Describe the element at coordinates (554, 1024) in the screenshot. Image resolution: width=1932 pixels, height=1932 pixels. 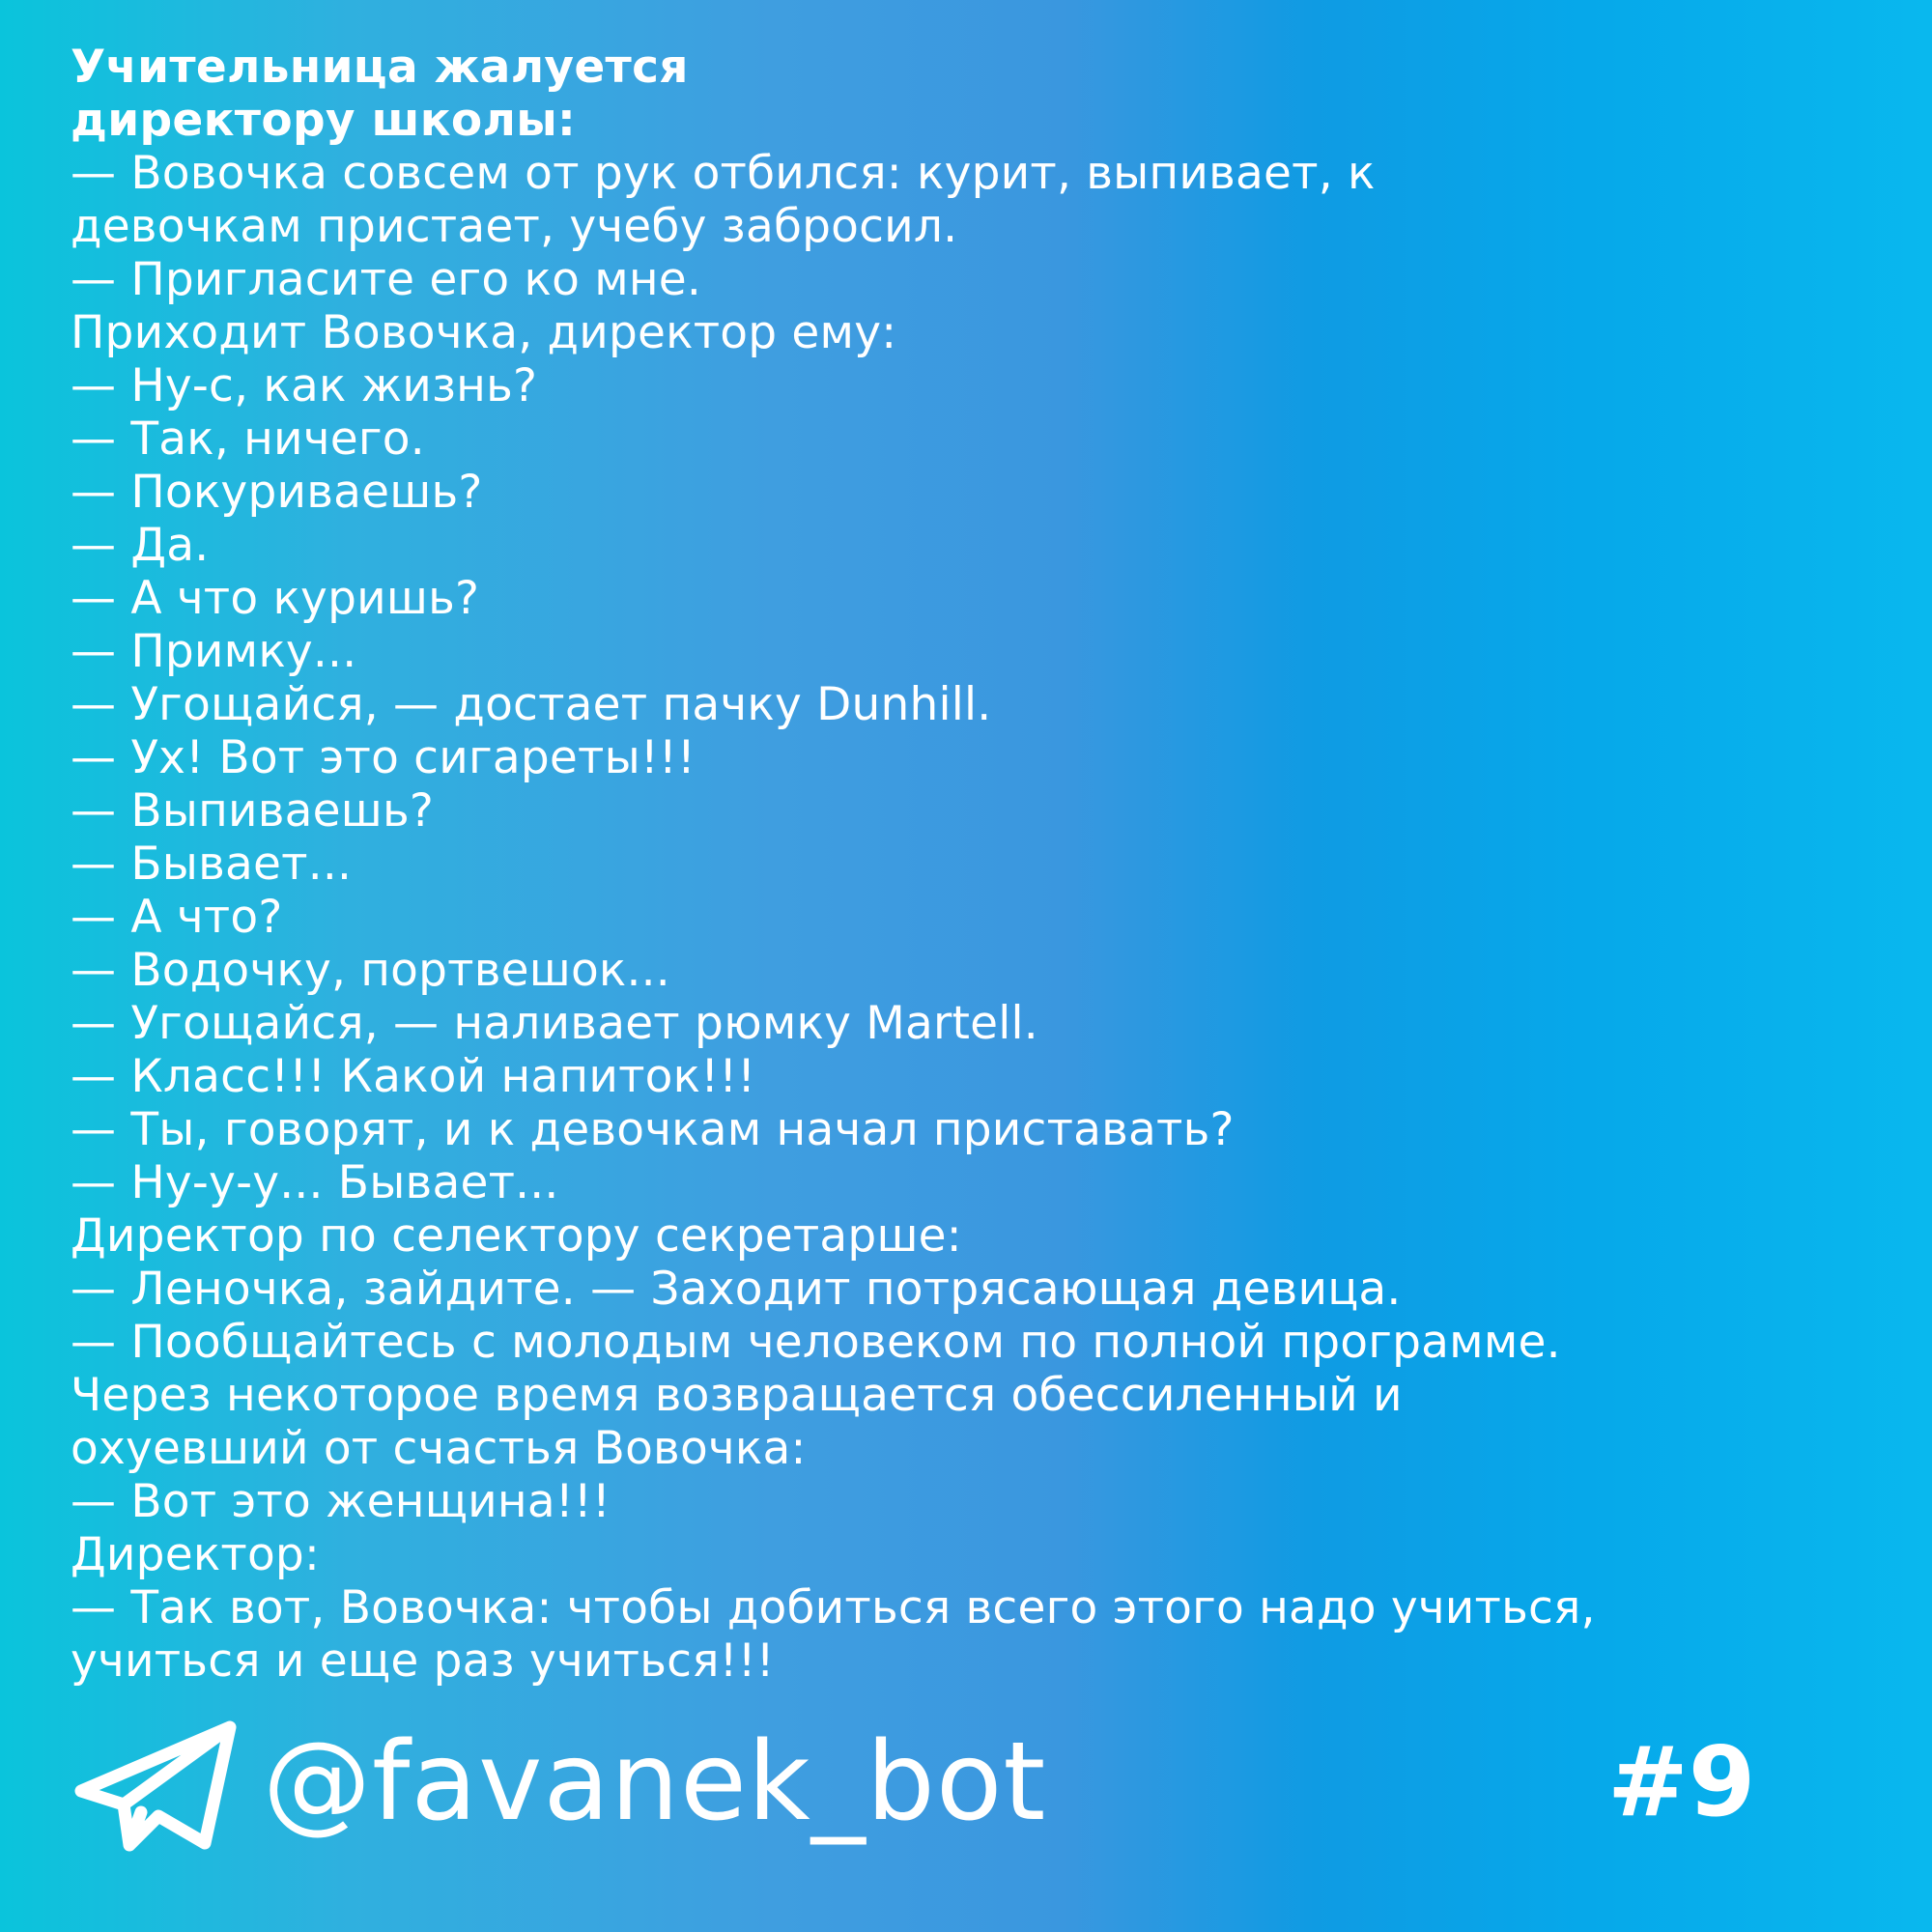
I see `joke-line: — Угощайся, — наливает рюмку Martell.` at that location.